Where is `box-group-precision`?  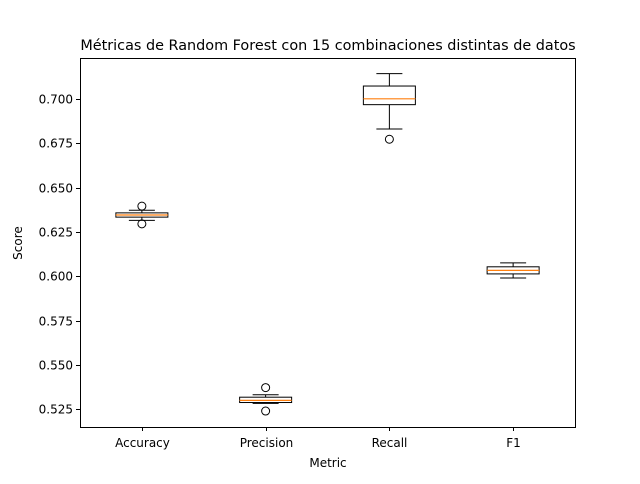 box-group-precision is located at coordinates (266, 399).